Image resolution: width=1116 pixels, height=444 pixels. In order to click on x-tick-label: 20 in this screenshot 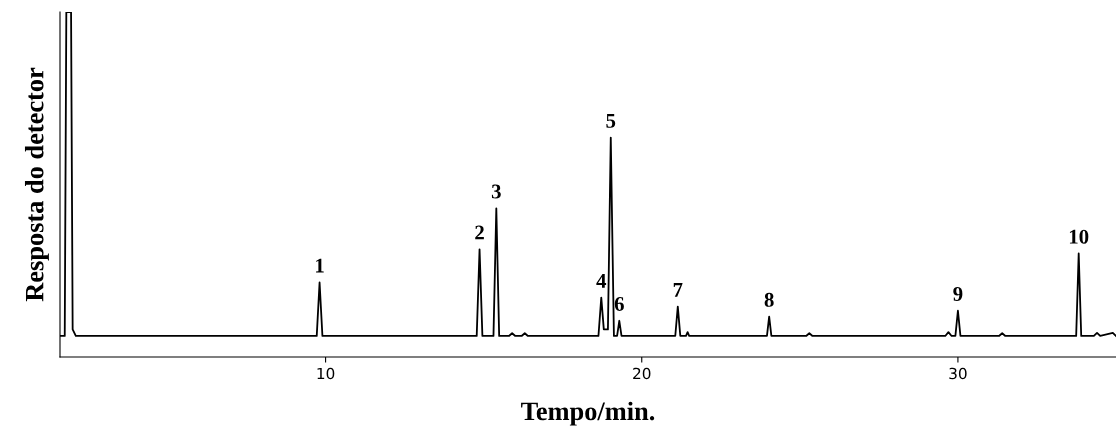, I will do `click(642, 373)`.